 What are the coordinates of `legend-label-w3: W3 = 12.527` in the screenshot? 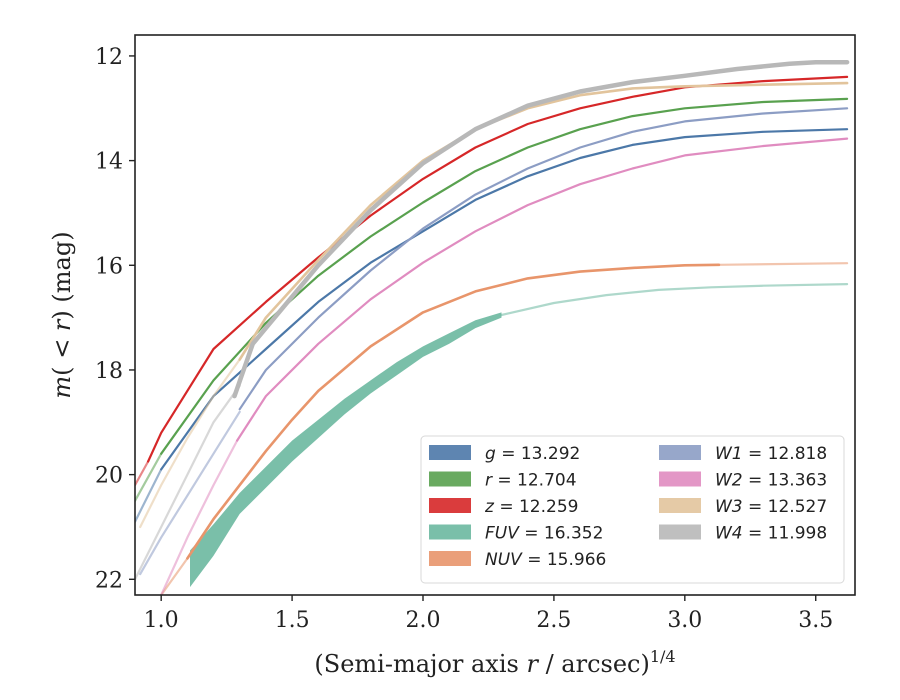 It's located at (771, 507).